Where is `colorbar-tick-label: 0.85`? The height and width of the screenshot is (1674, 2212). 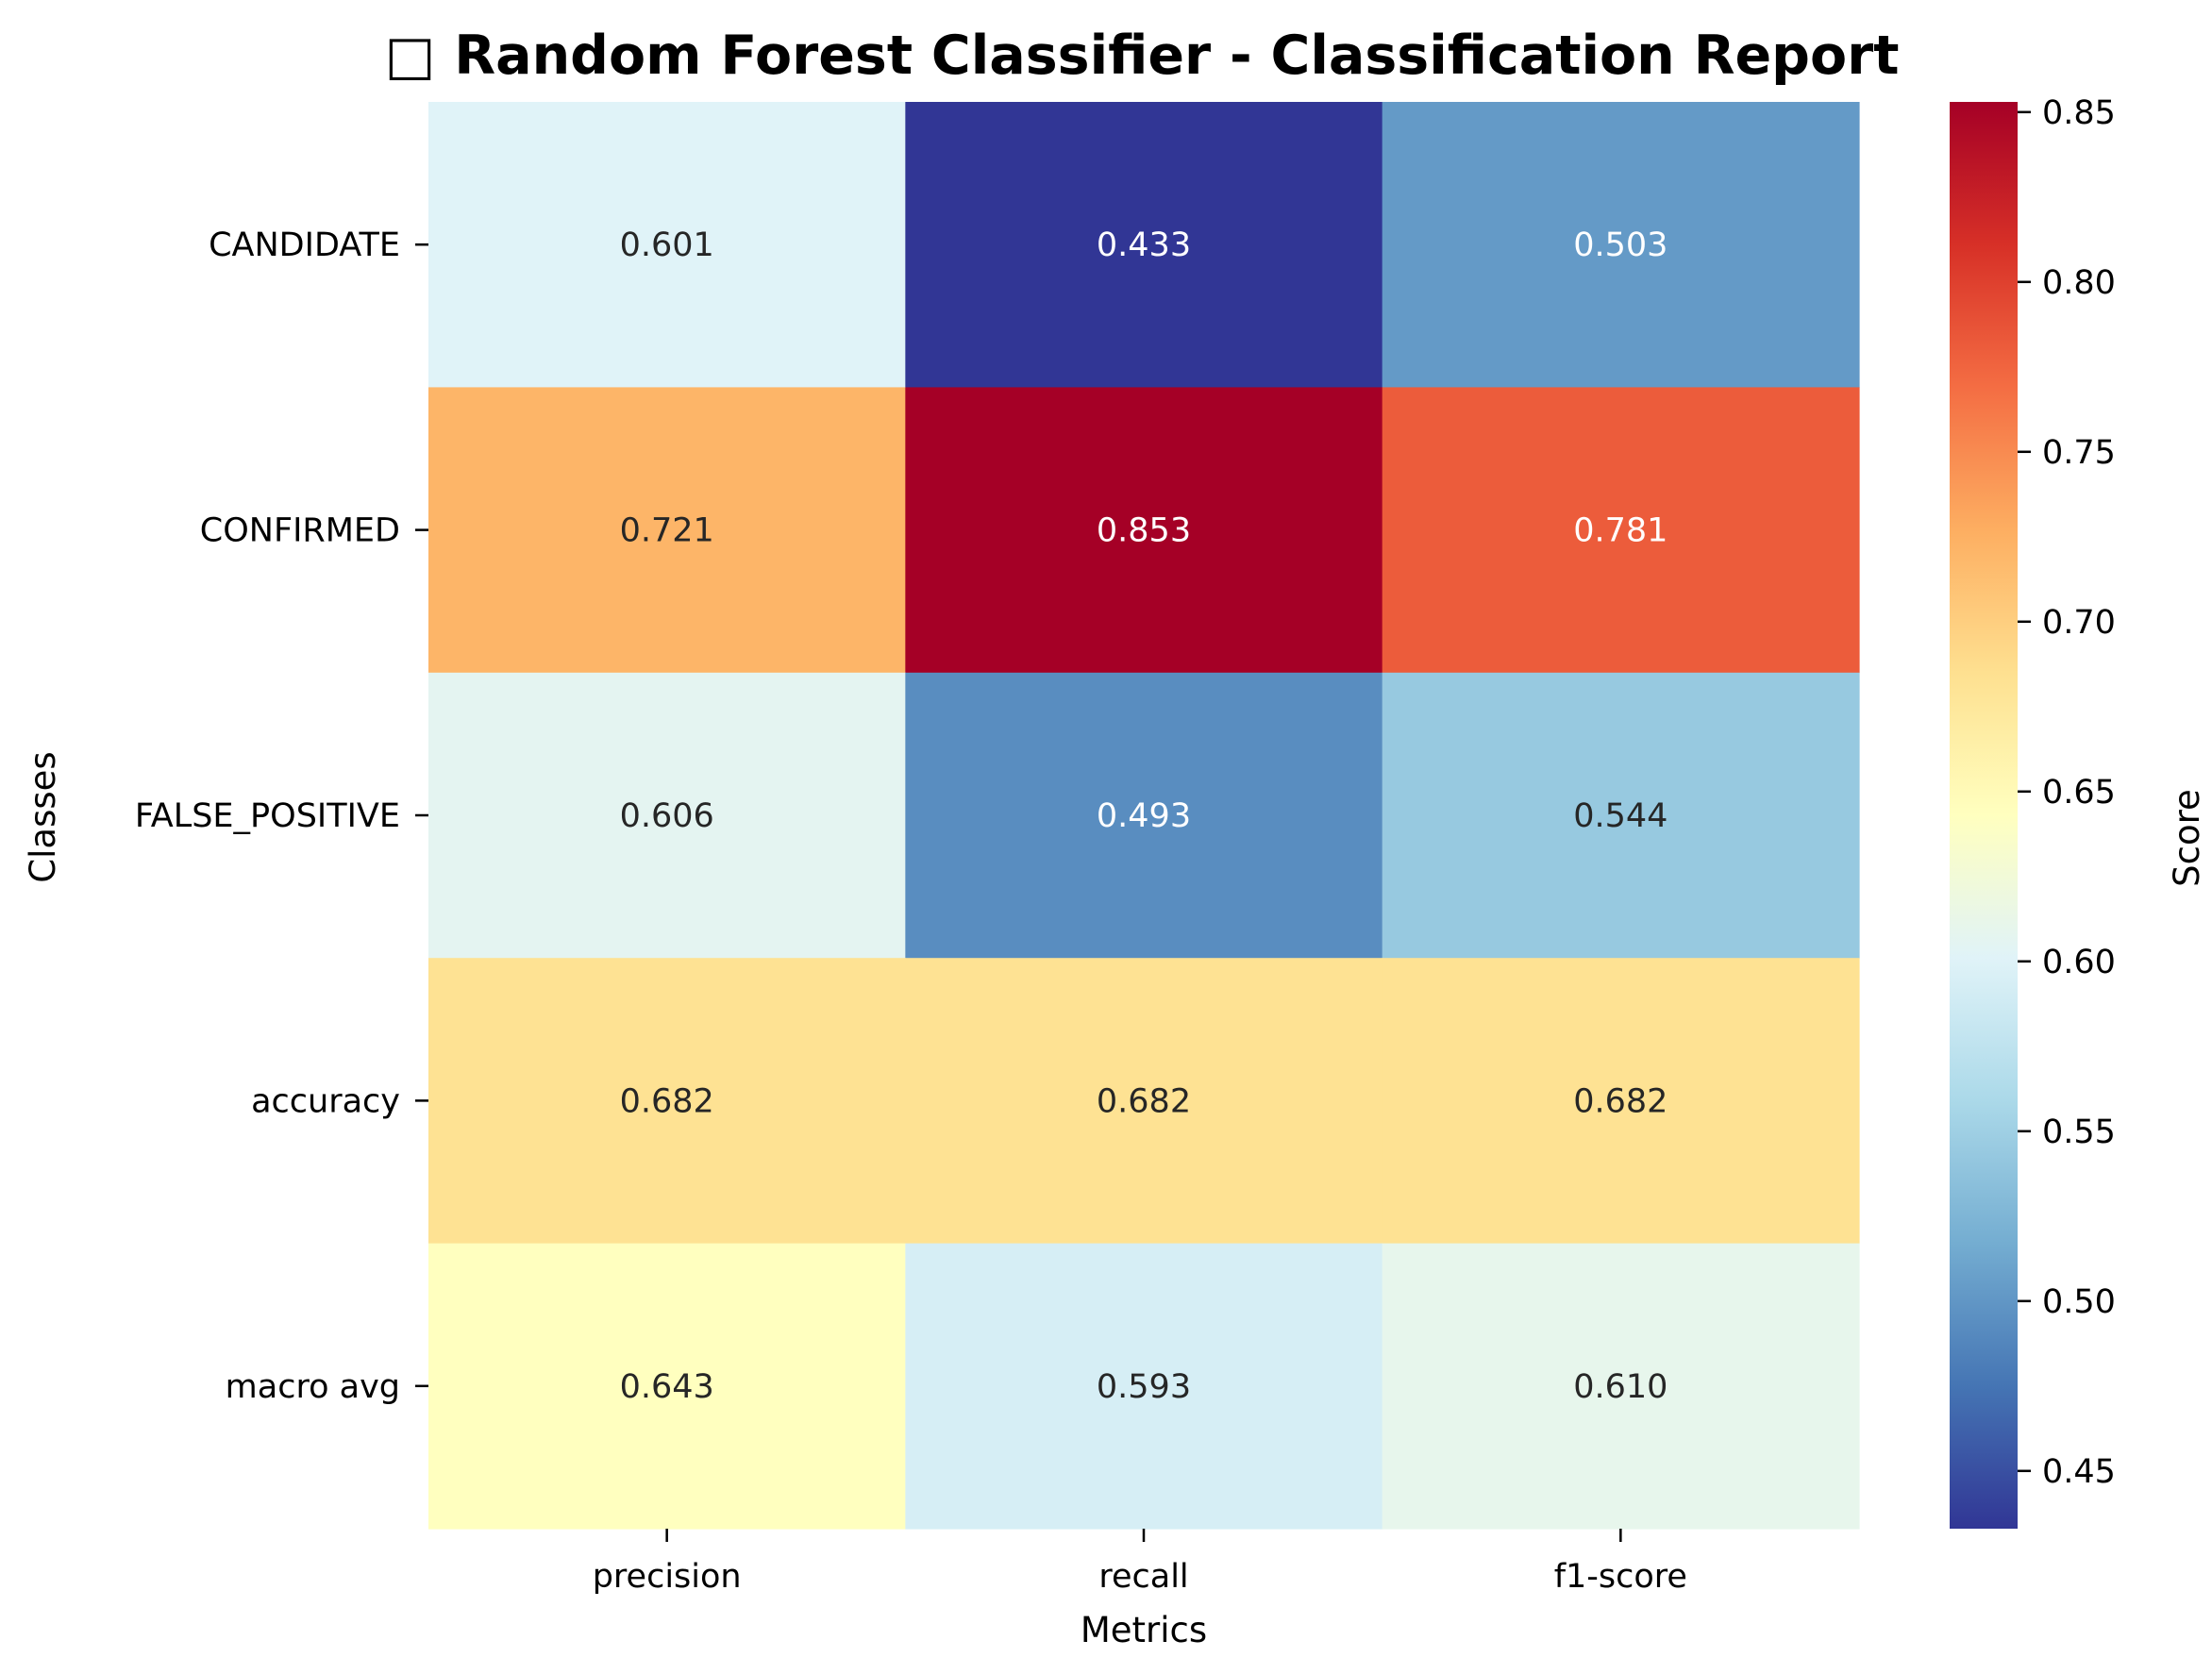
colorbar-tick-label: 0.85 is located at coordinates (2079, 113).